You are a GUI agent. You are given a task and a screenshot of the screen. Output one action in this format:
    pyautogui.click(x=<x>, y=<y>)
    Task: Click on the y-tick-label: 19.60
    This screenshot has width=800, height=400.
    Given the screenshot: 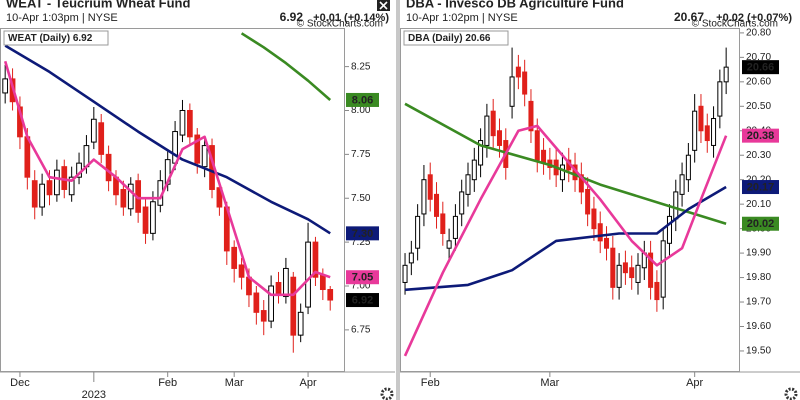 What is the action you would take?
    pyautogui.click(x=758, y=326)
    